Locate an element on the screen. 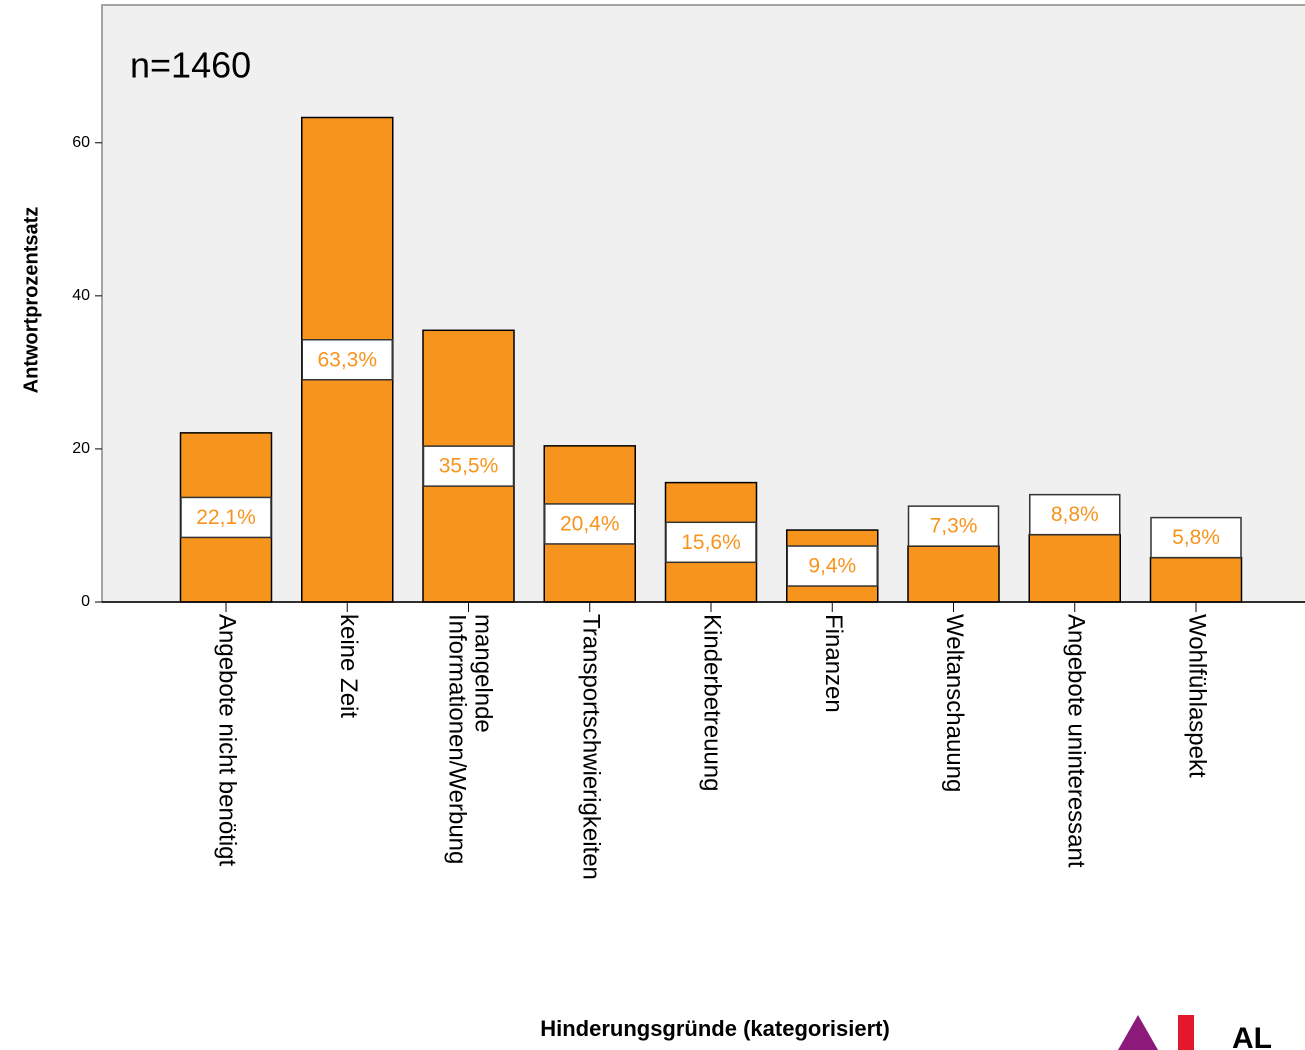 Image resolution: width=1305 pixels, height=1050 pixels. value-label: 9,4% is located at coordinates (832, 566).